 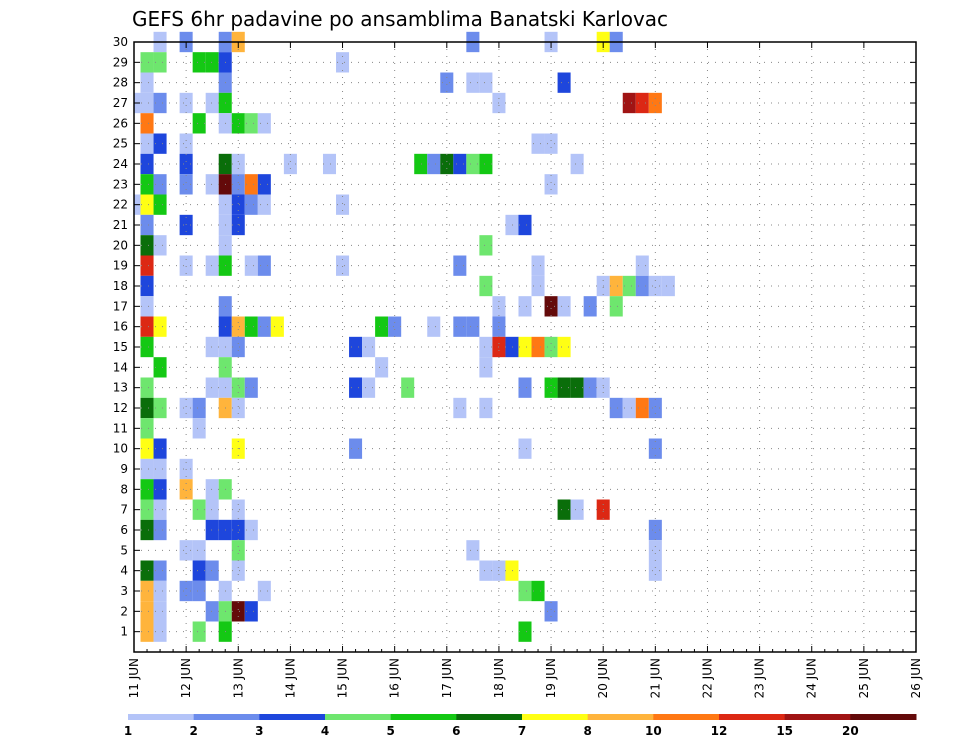 What do you see at coordinates (193, 731) in the screenshot?
I see `colorbar-label: 2` at bounding box center [193, 731].